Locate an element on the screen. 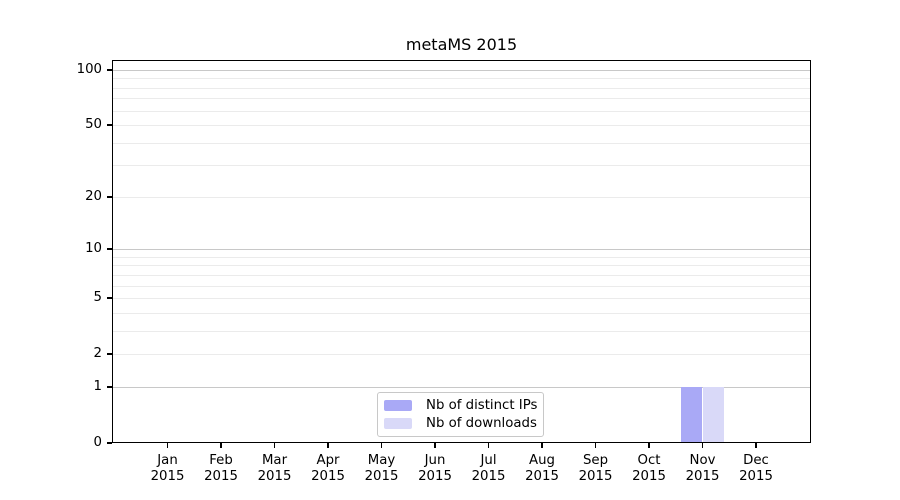 Image resolution: width=900 pixels, height=500 pixels. legend-label-downloads: Nb of downloads is located at coordinates (481, 423).